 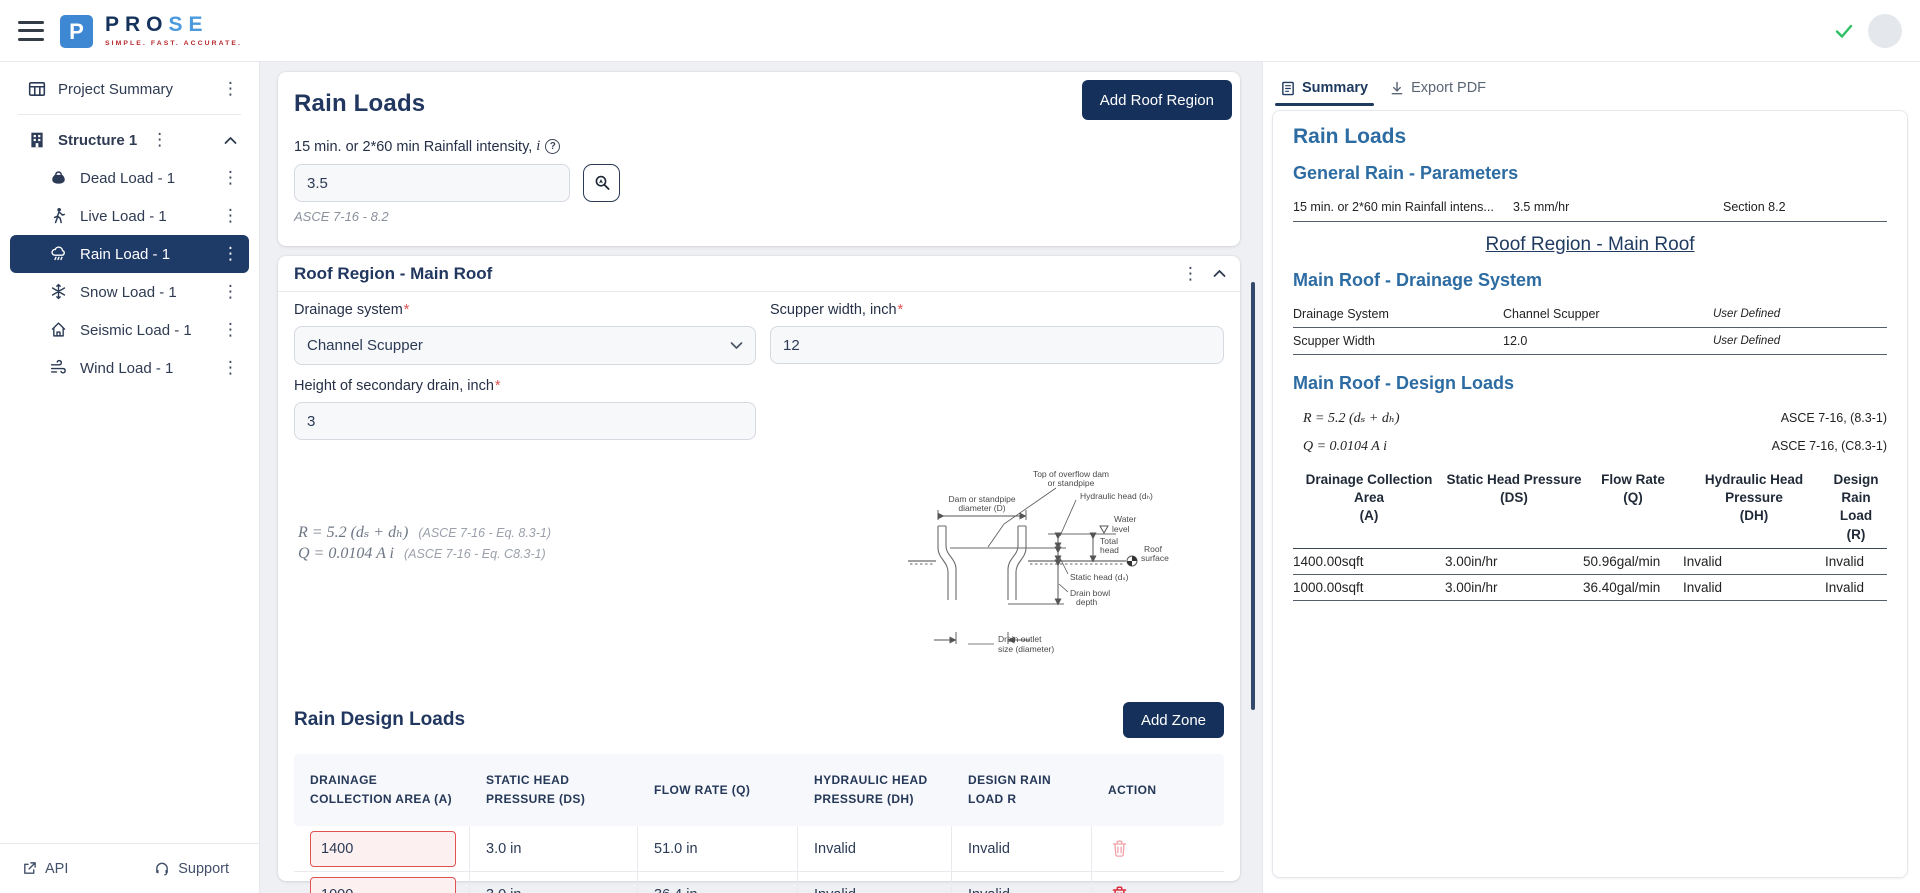 I want to click on page-title: Rain Loads, so click(x=360, y=103).